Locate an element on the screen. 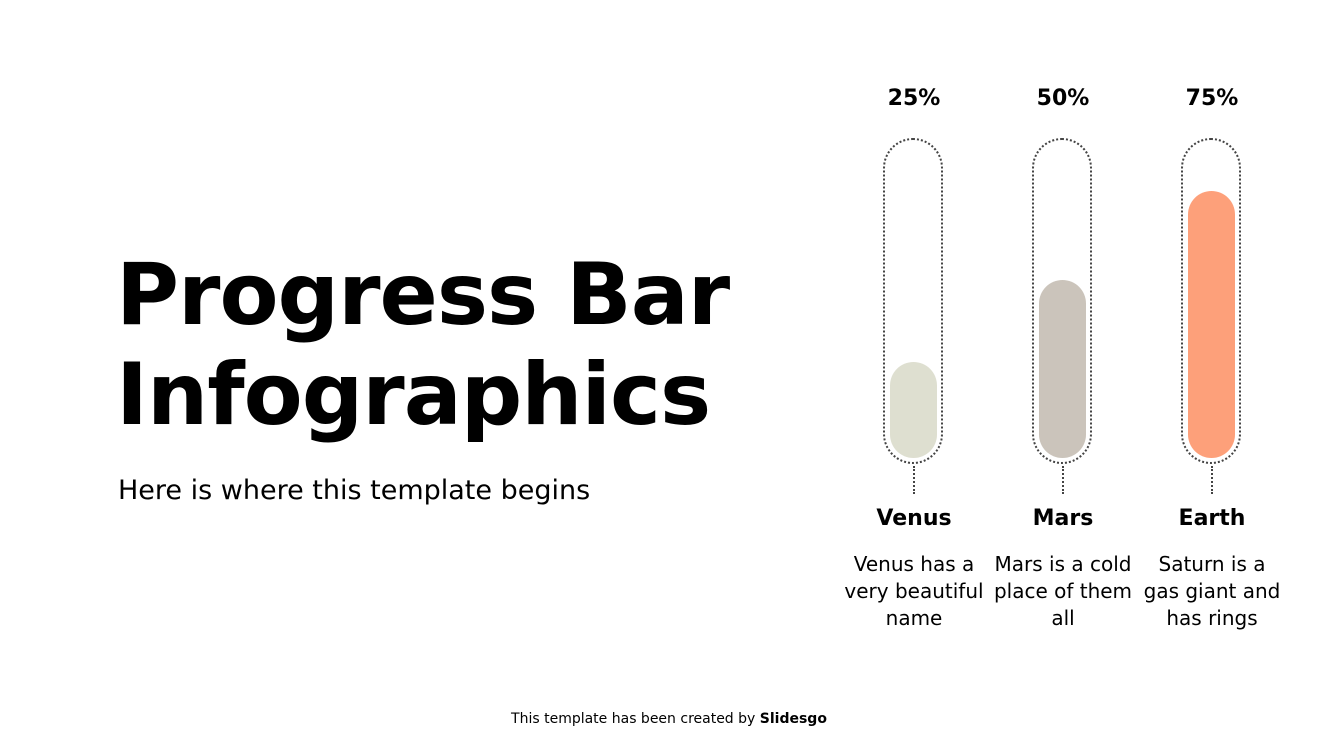 The image size is (1338, 753). percent-label: 50% is located at coordinates (1063, 98).